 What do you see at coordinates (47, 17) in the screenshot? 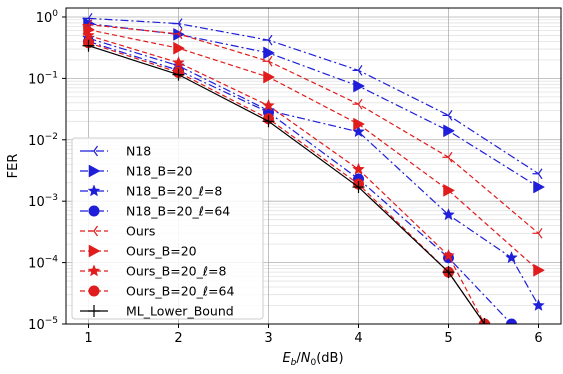
I see `y-tick-label: 10⁰` at bounding box center [47, 17].